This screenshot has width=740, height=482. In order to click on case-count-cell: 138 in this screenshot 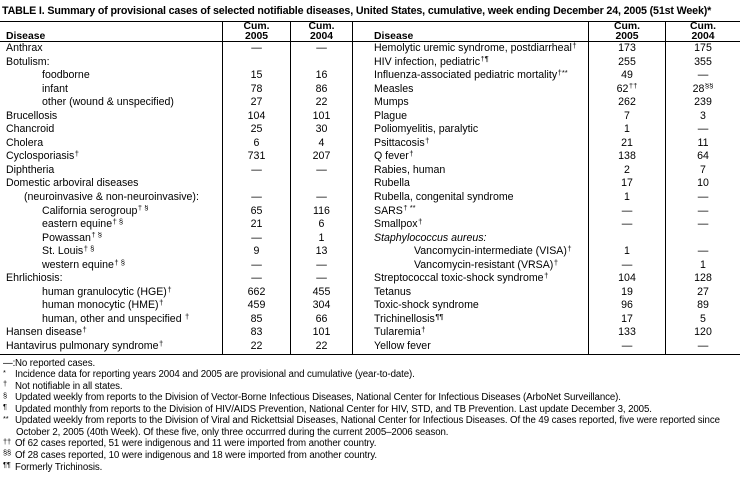, I will do `click(626, 157)`.